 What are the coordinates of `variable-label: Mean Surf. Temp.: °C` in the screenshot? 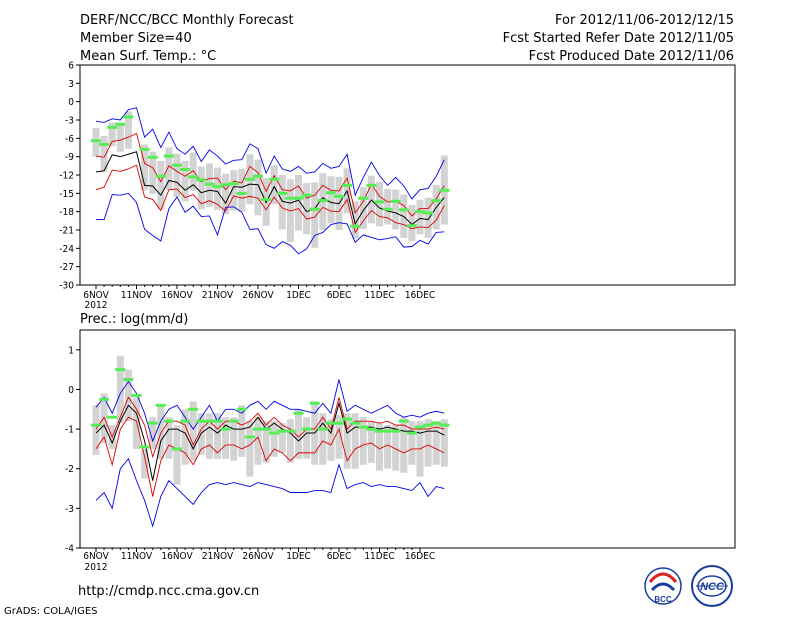 It's located at (148, 56).